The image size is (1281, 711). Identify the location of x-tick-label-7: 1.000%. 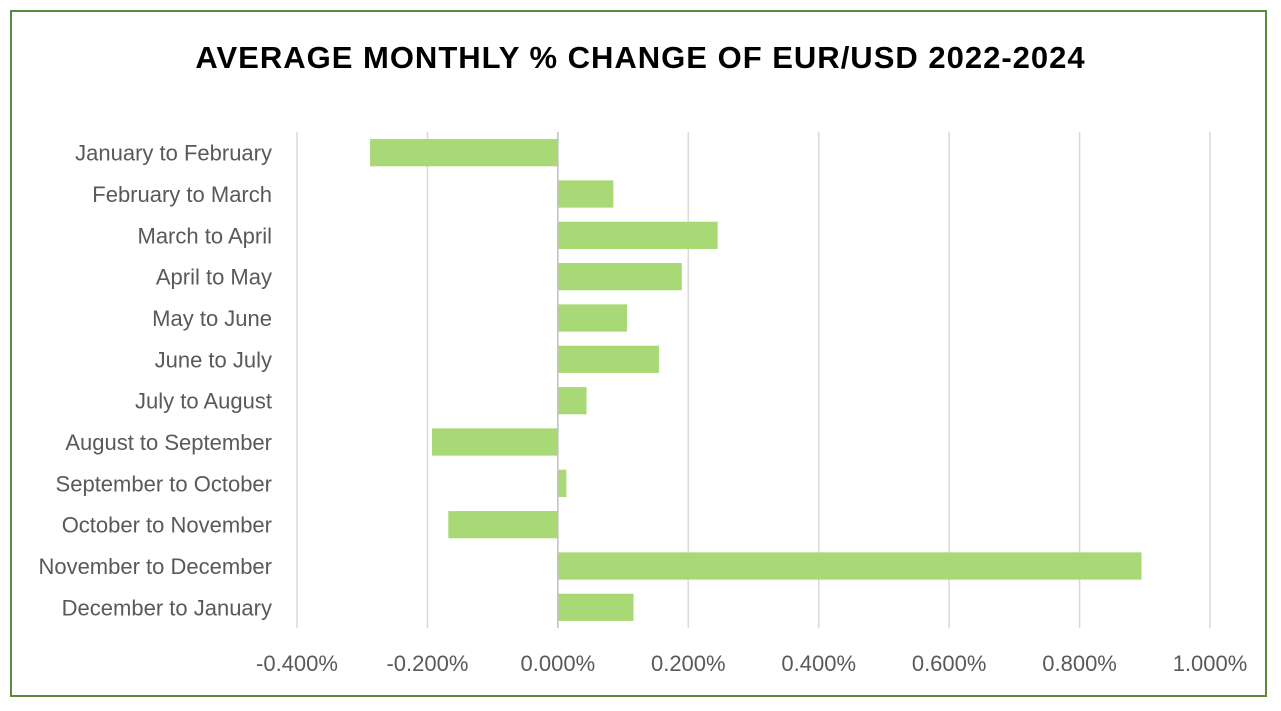
(1210, 663).